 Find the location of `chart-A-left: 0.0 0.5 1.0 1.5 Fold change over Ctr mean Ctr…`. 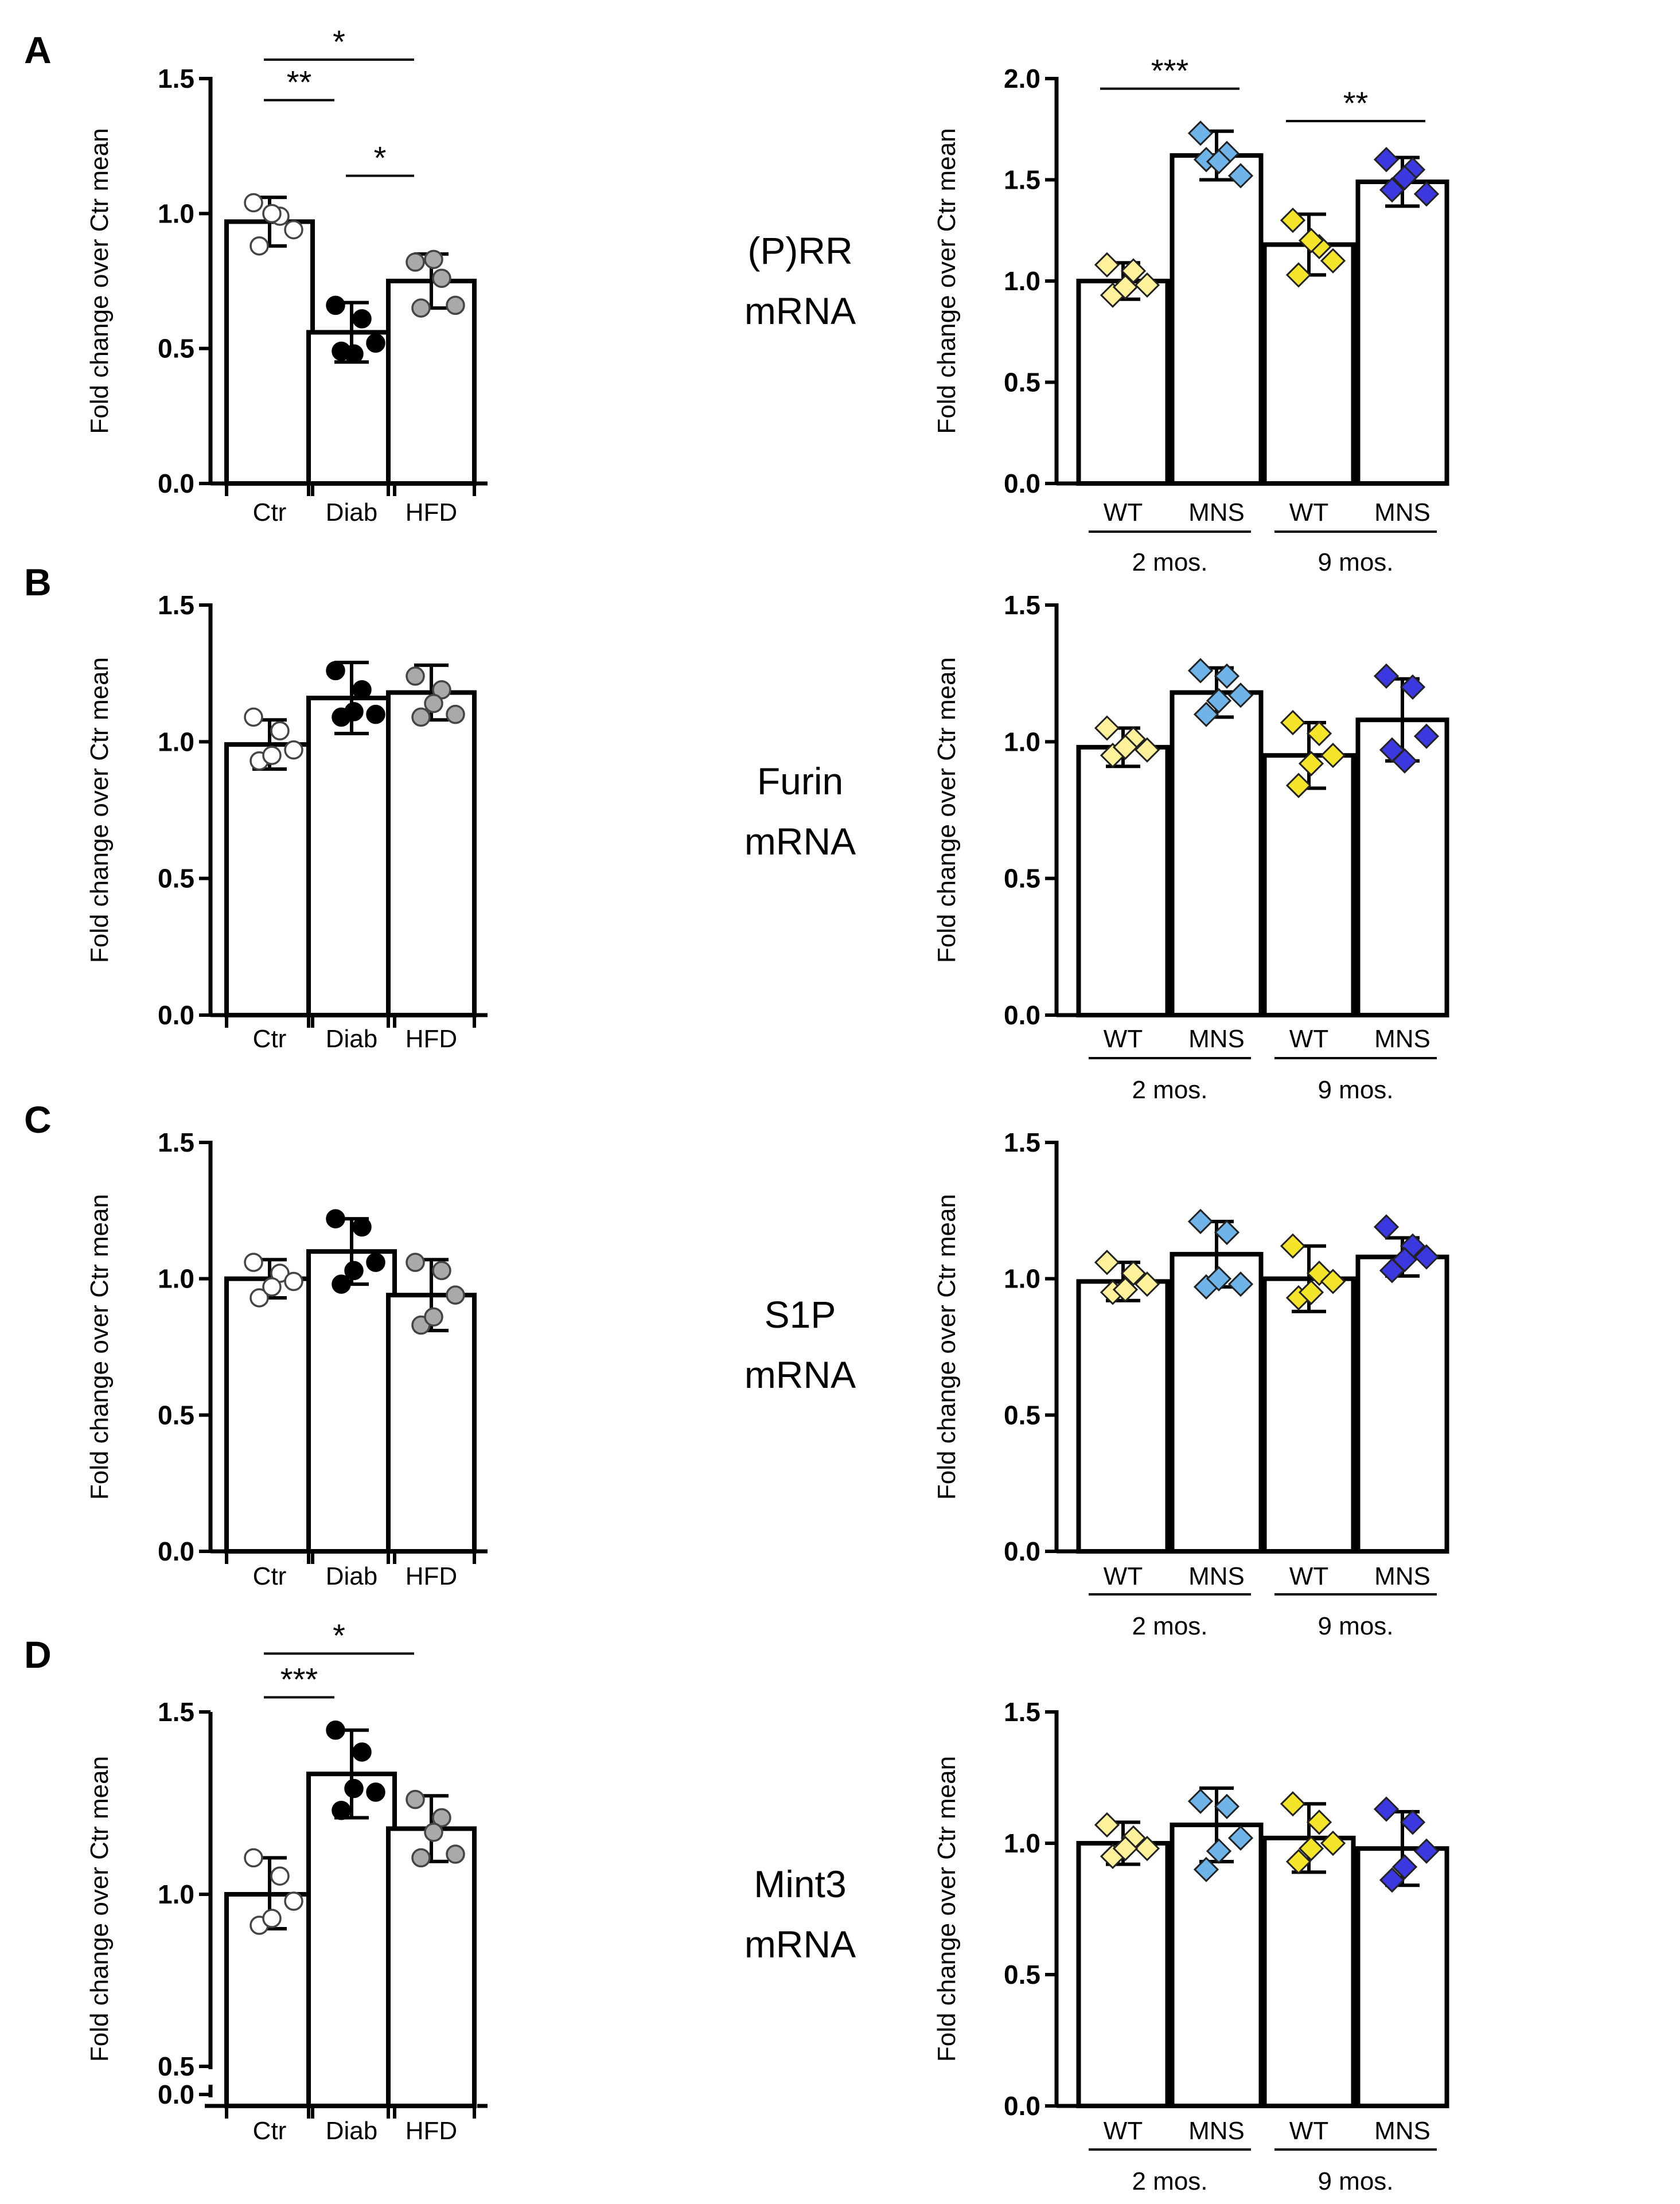

chart-A-left: 0.0 0.5 1.0 1.5 Fold change over Ctr mean Ctr… is located at coordinates (286, 275).